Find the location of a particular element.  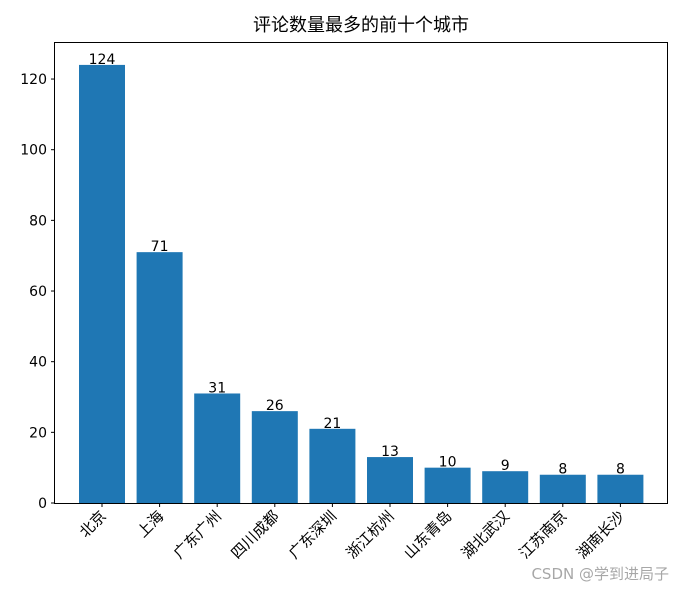

x-tick-label: 广东深圳 is located at coordinates (312, 534).